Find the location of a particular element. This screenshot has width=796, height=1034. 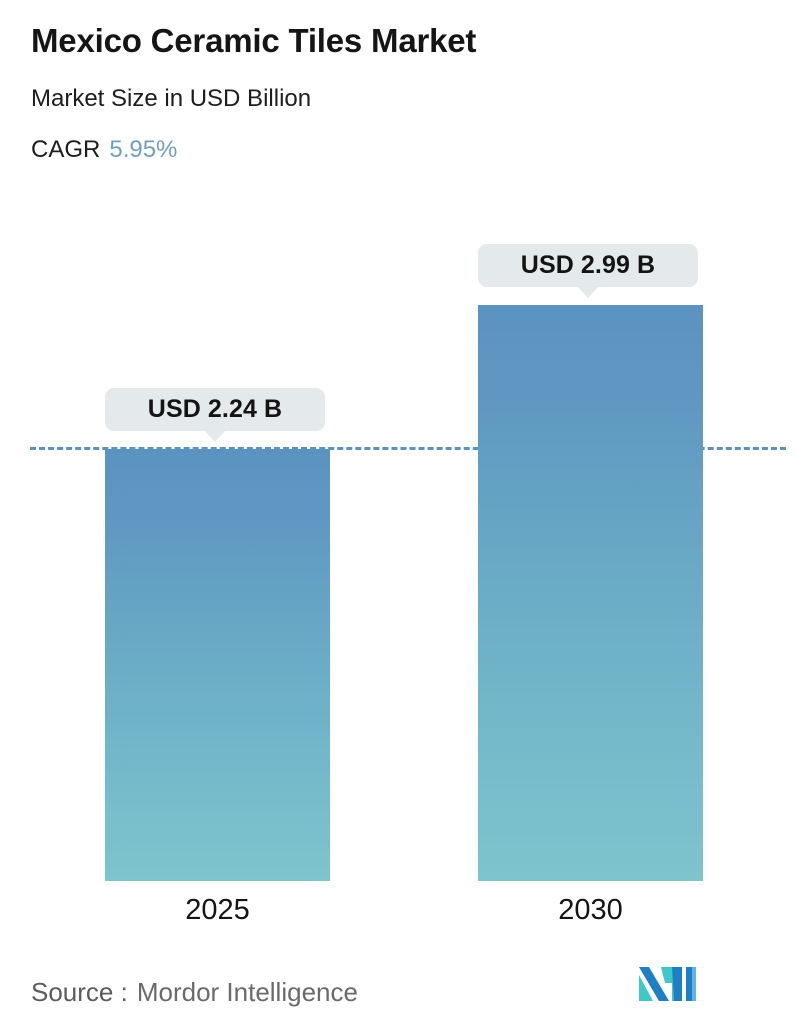

source-name: Mordor Intelligence is located at coordinates (247, 992).